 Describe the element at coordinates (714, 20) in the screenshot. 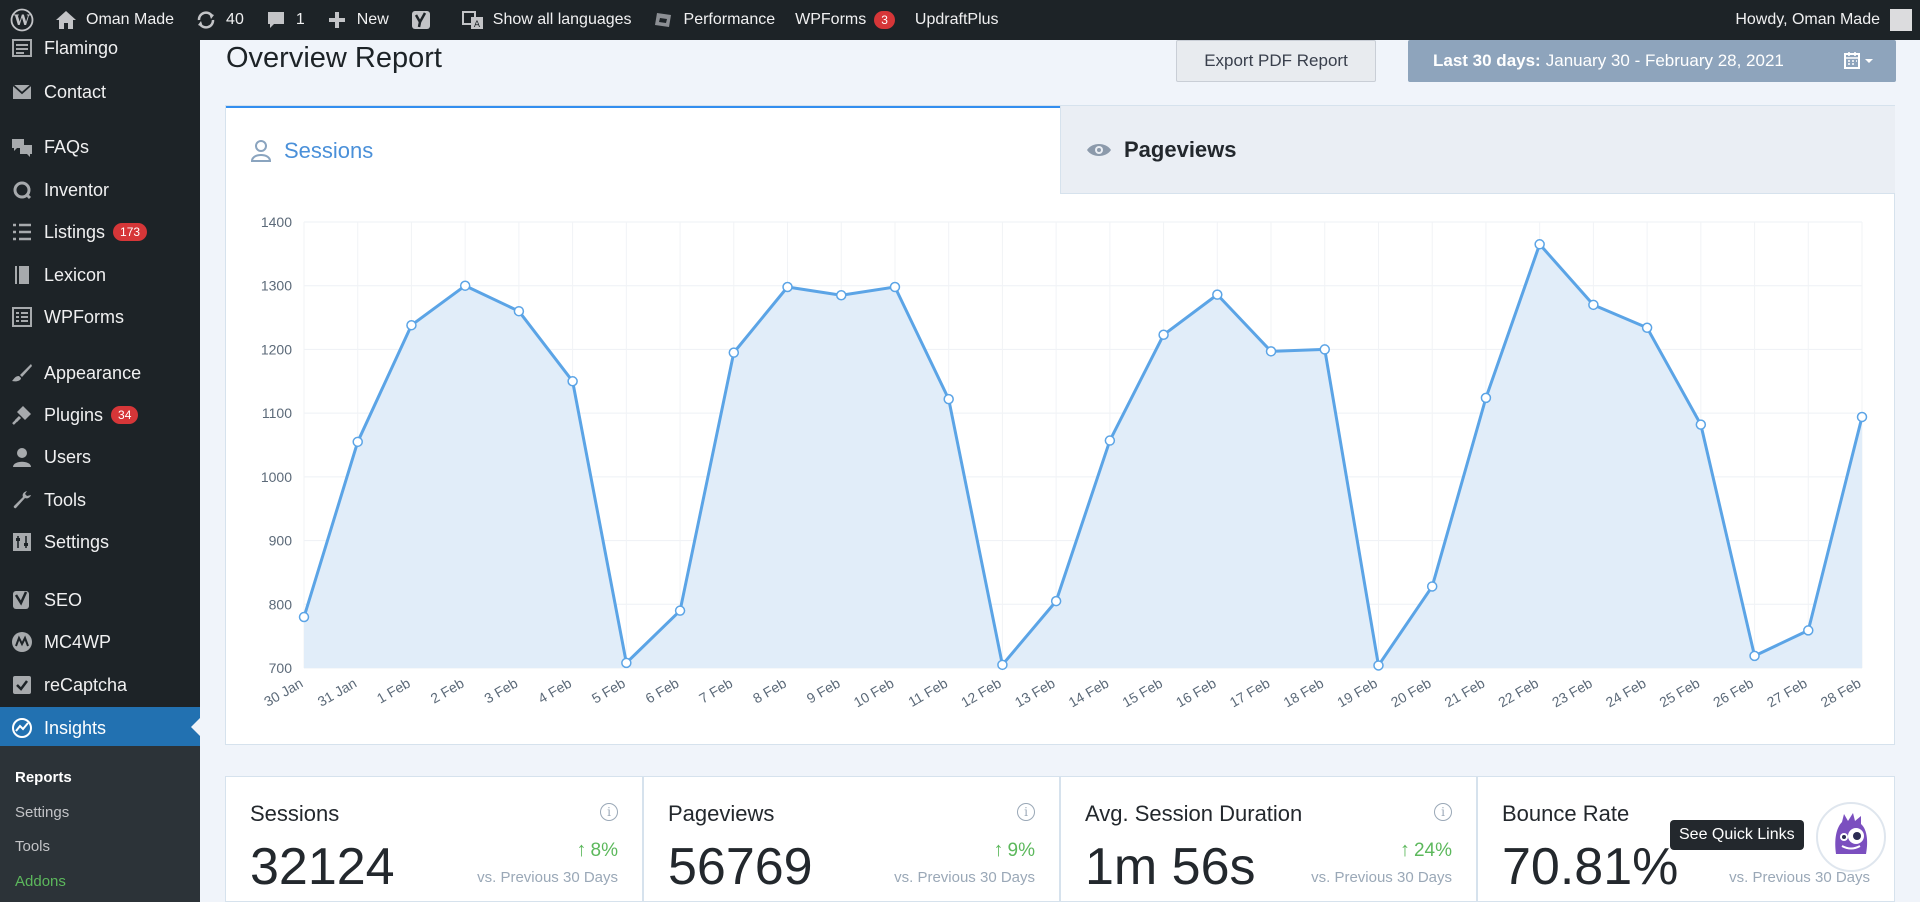

I see `performance-menu: Performance` at that location.